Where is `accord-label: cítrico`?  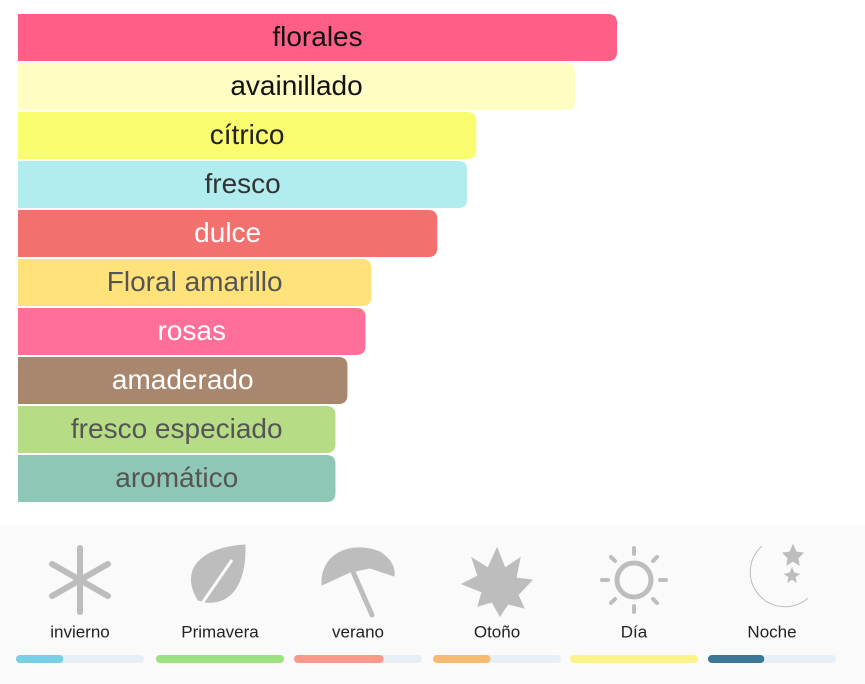
accord-label: cítrico is located at coordinates (247, 134).